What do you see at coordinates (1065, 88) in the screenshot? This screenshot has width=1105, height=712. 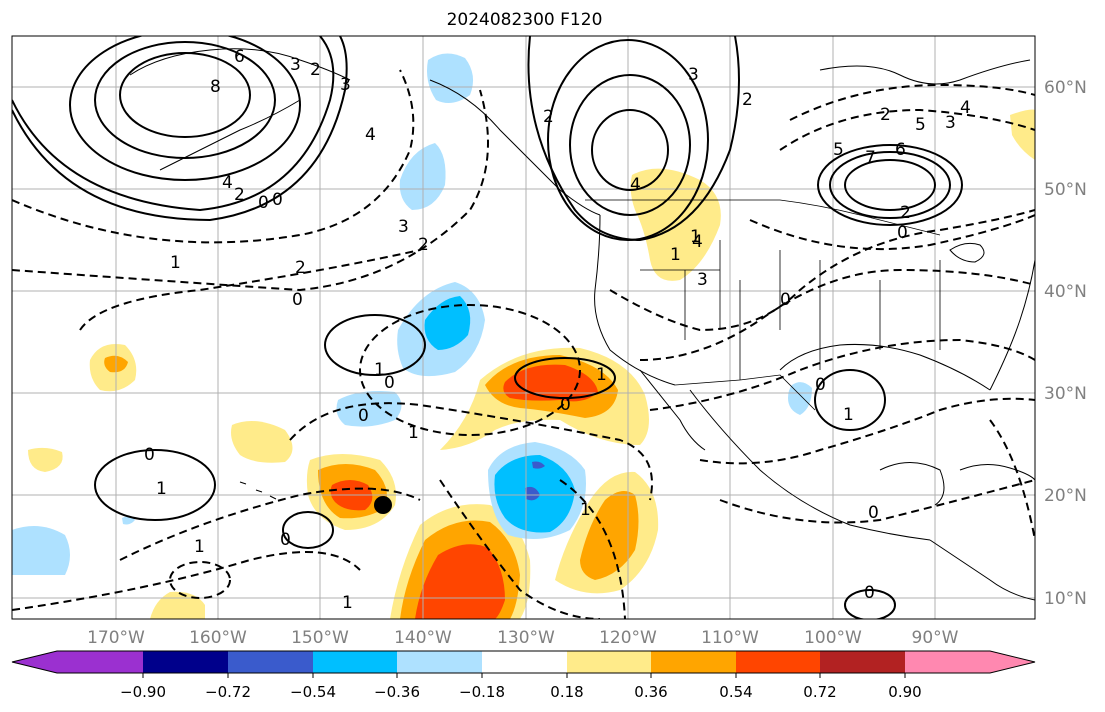 I see `lat-label: 60°N` at bounding box center [1065, 88].